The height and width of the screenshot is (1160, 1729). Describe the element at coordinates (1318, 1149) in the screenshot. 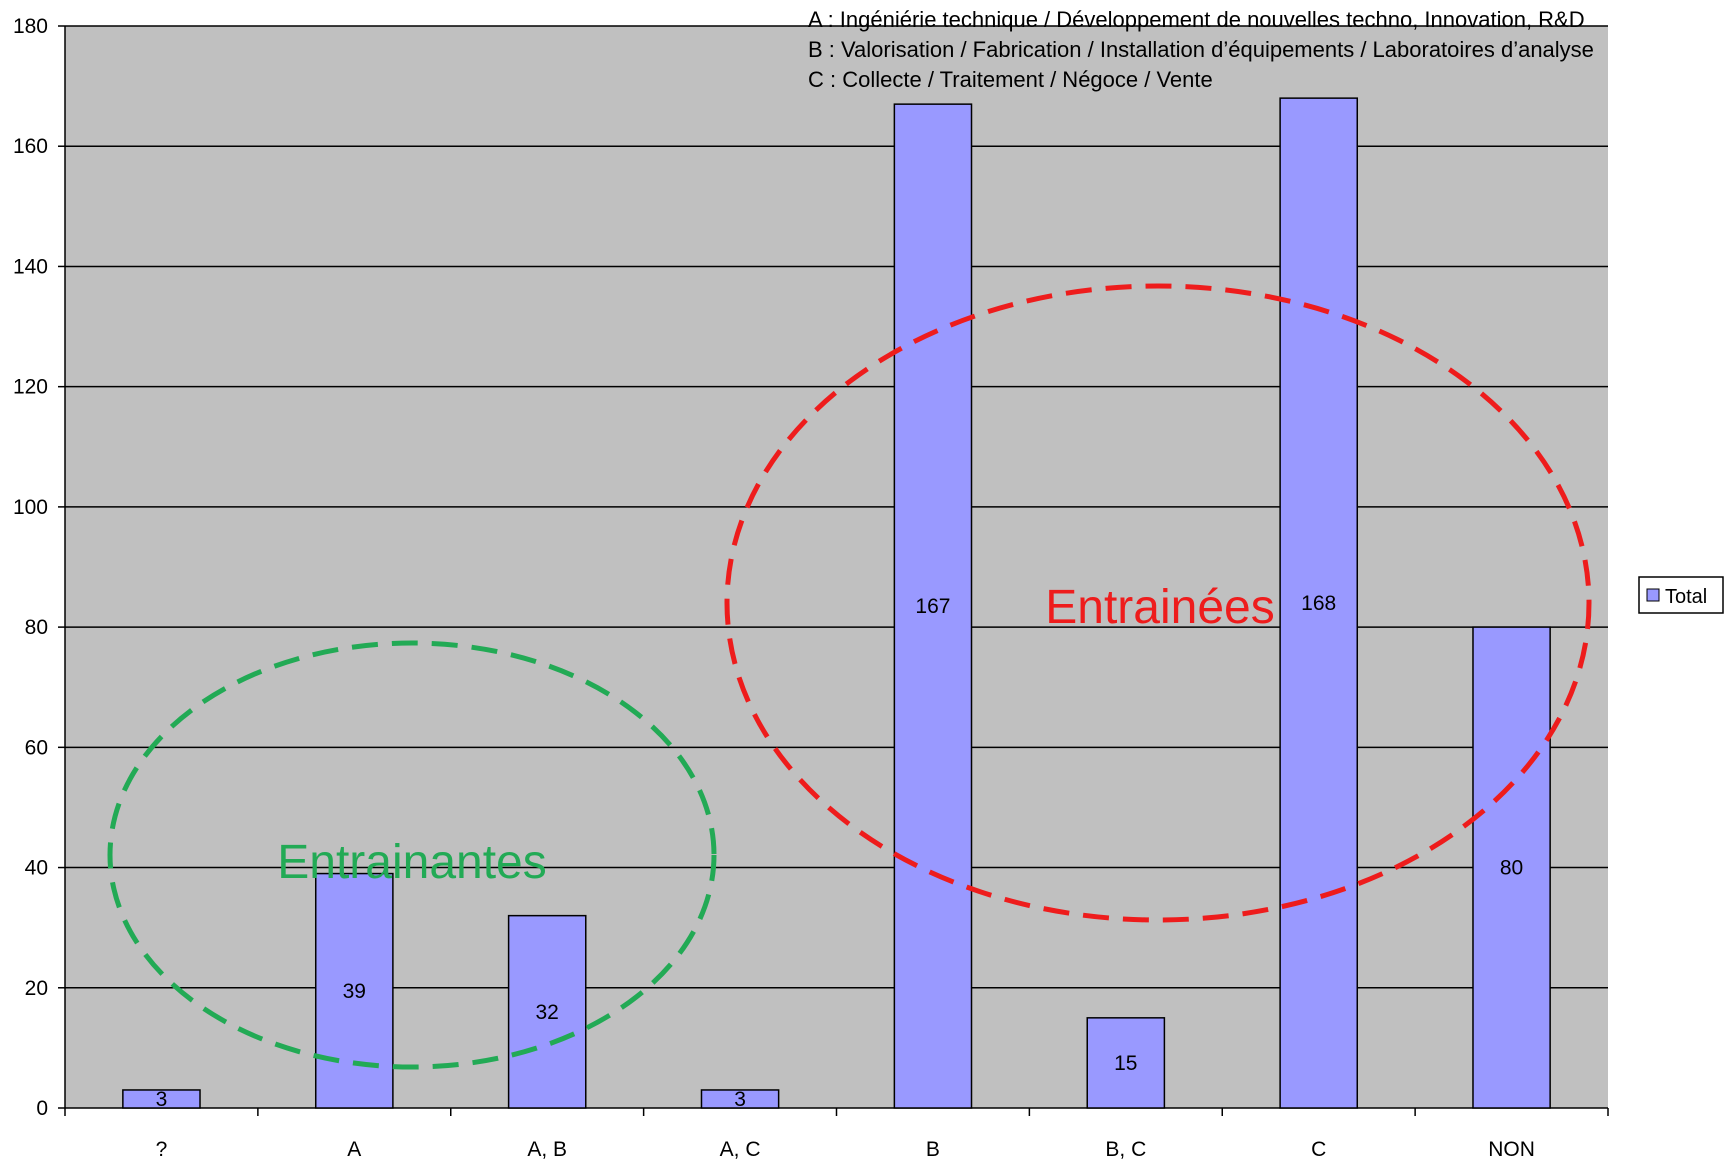

I see `x-tick-label: C` at that location.